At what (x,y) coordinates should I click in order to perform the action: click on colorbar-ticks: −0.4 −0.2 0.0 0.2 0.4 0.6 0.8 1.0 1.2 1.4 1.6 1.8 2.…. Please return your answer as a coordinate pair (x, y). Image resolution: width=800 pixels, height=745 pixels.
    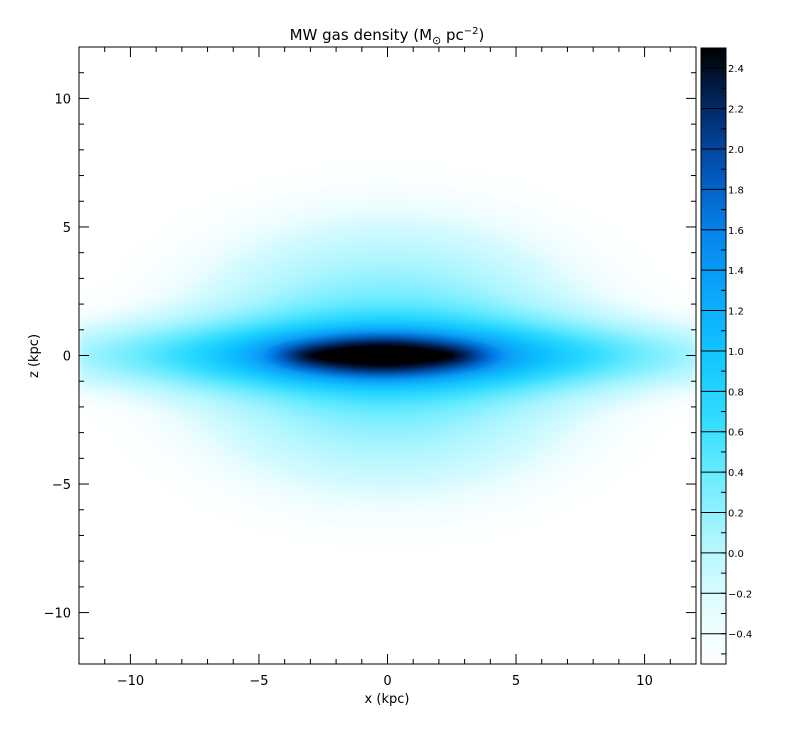
    Looking at the image, I should click on (726, 359).